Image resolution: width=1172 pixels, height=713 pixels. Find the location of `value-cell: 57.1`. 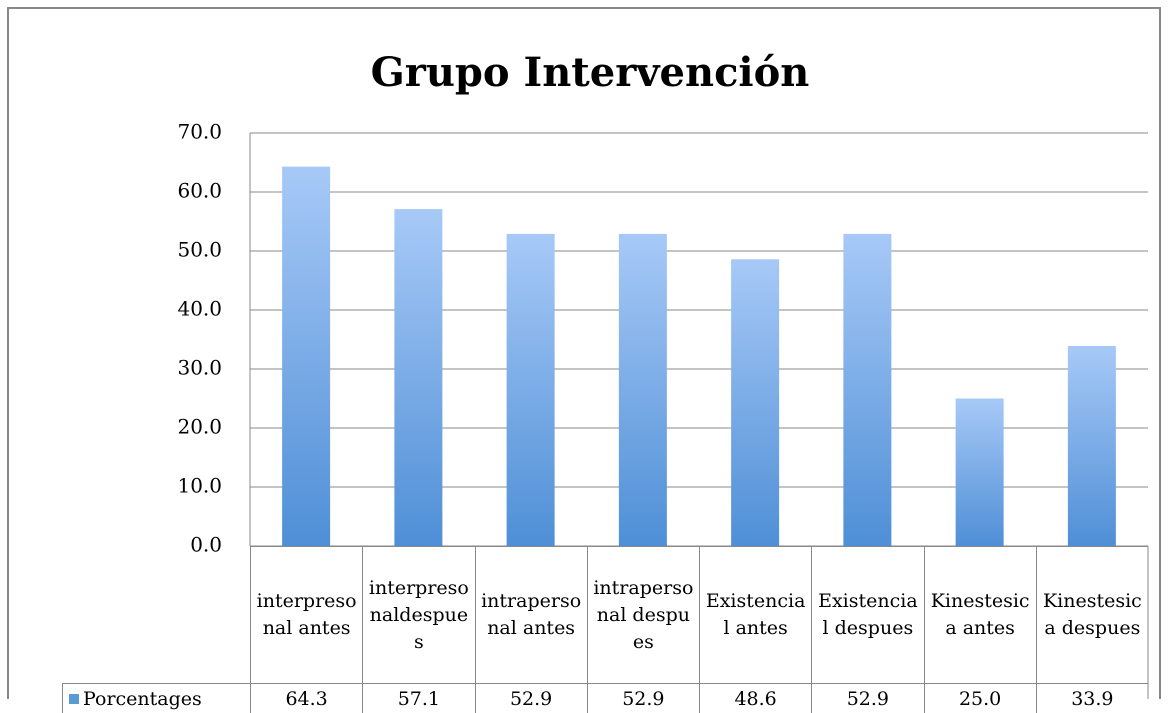

value-cell: 57.1 is located at coordinates (418, 698).